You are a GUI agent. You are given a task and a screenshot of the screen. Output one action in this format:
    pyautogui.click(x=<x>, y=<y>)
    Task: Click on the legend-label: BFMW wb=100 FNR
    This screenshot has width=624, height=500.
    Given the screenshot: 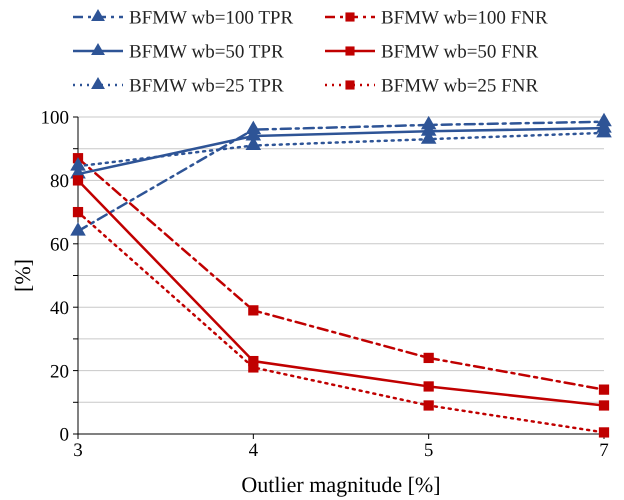 What is the action you would take?
    pyautogui.click(x=464, y=18)
    